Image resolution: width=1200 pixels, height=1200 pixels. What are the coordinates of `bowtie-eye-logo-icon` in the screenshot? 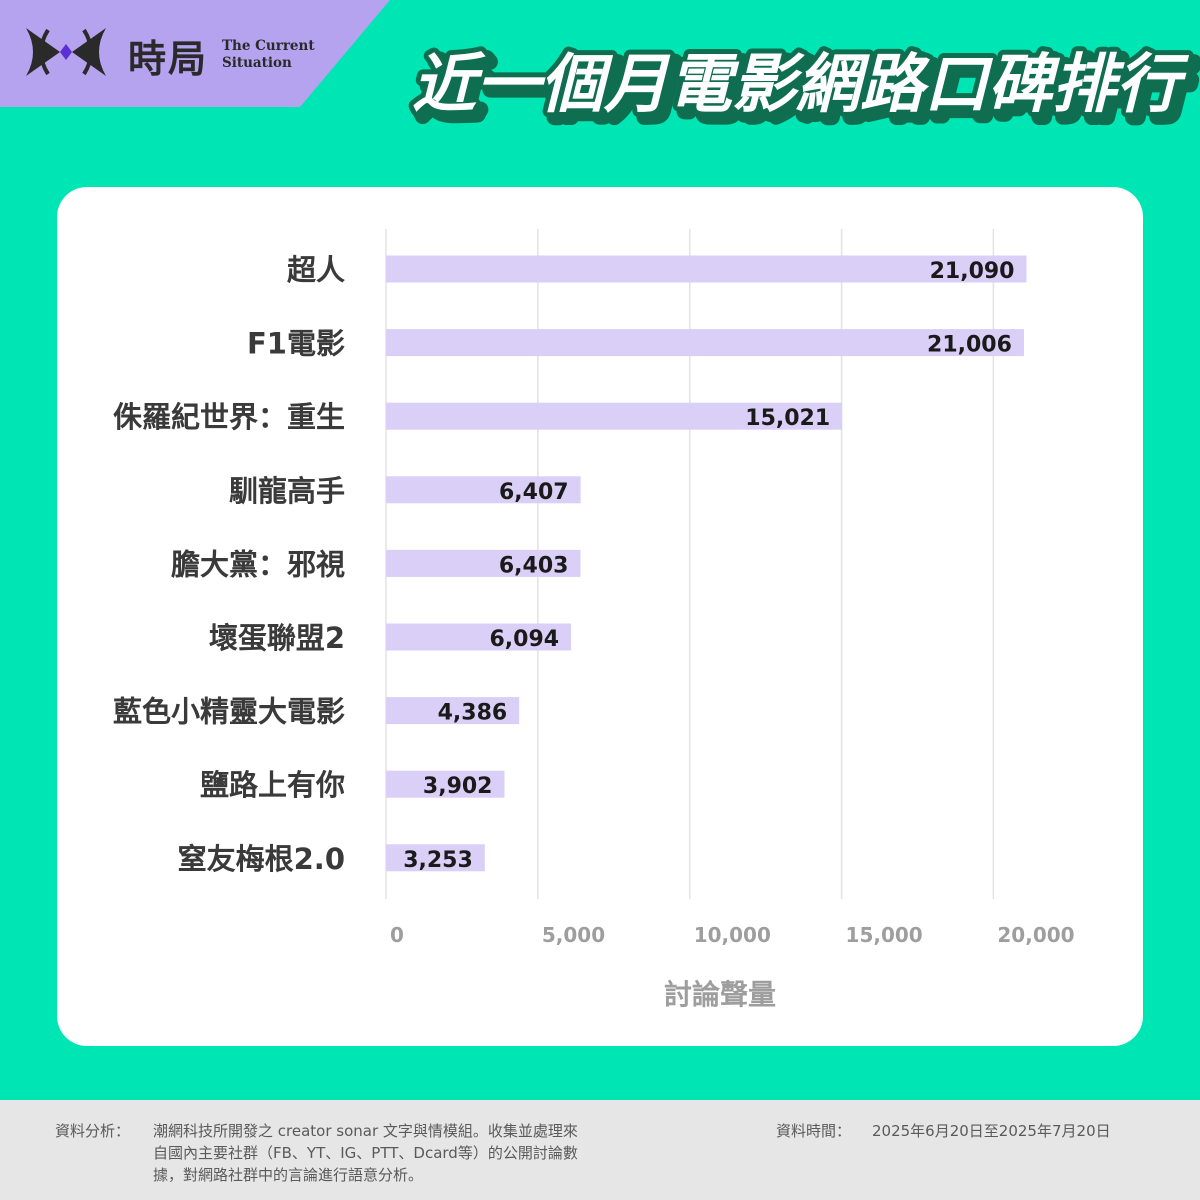 It's located at (66, 52).